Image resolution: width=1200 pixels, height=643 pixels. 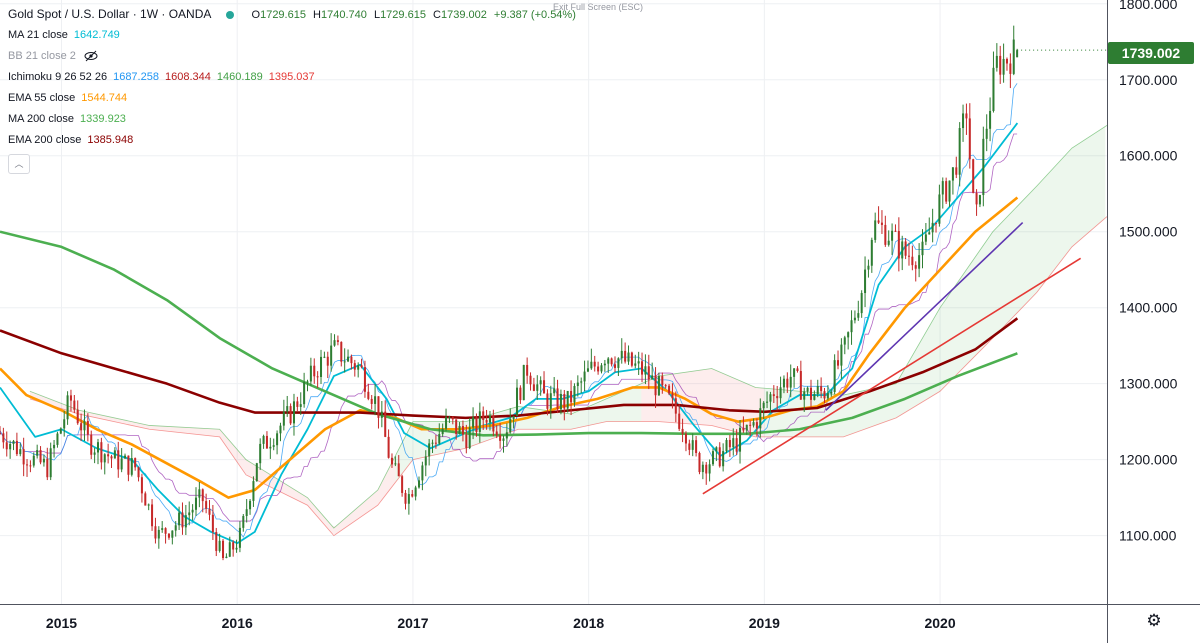 What do you see at coordinates (1148, 80) in the screenshot?
I see `y-tick-label: 1700.000` at bounding box center [1148, 80].